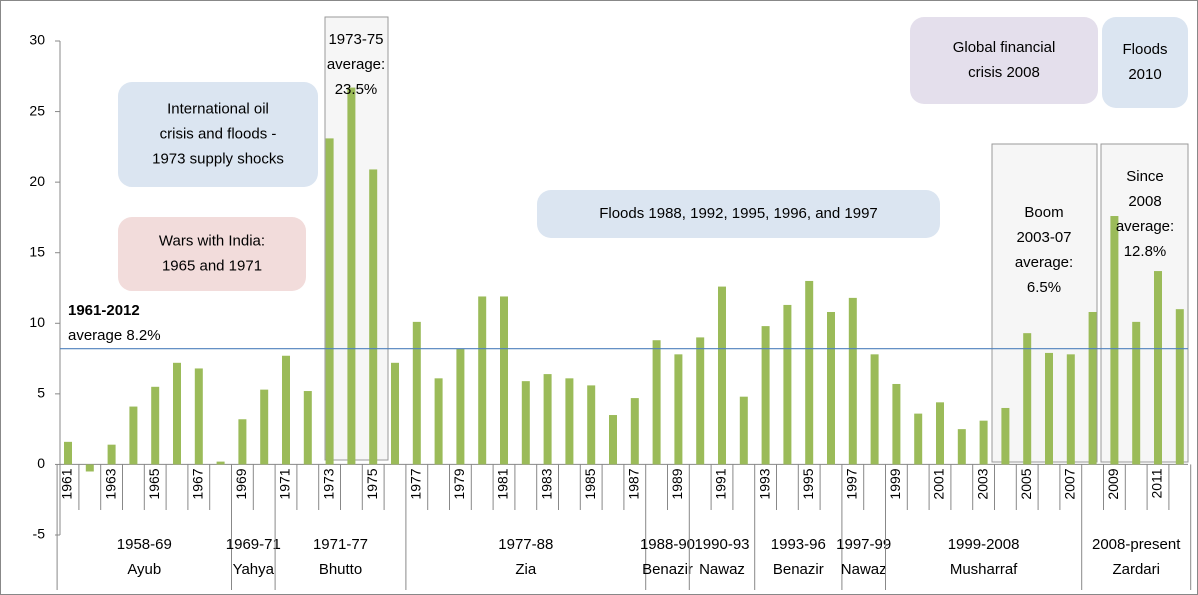 This screenshot has height=595, width=1198. What do you see at coordinates (218, 108) in the screenshot?
I see `annotation-text: International oil` at bounding box center [218, 108].